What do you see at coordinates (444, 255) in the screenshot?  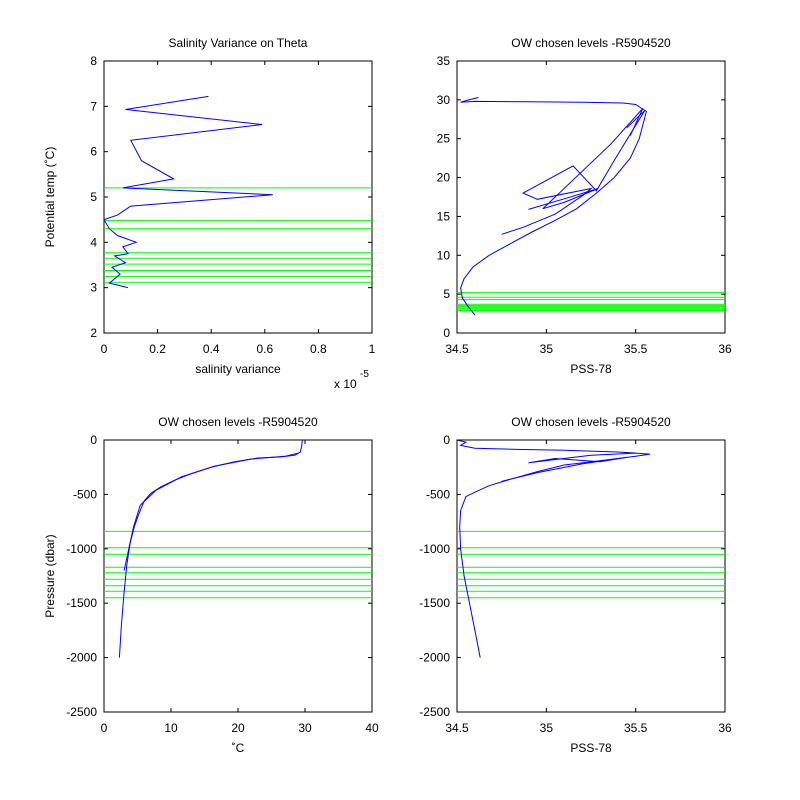 I see `y-tick-label: 10` at bounding box center [444, 255].